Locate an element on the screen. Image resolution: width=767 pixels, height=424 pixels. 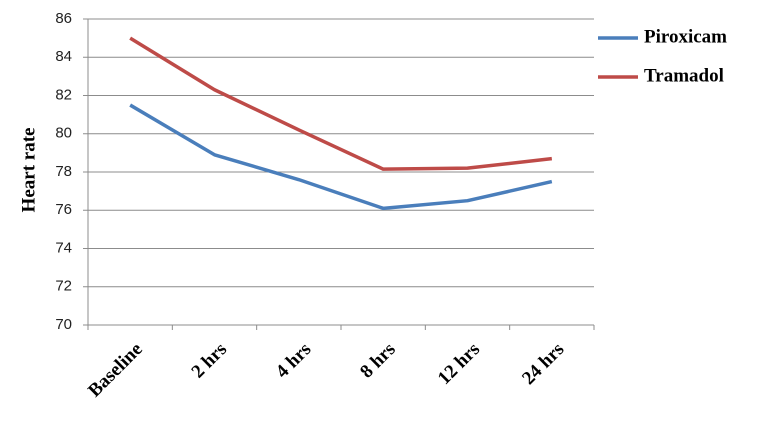
y-tick-label: 72 is located at coordinates (63, 286).